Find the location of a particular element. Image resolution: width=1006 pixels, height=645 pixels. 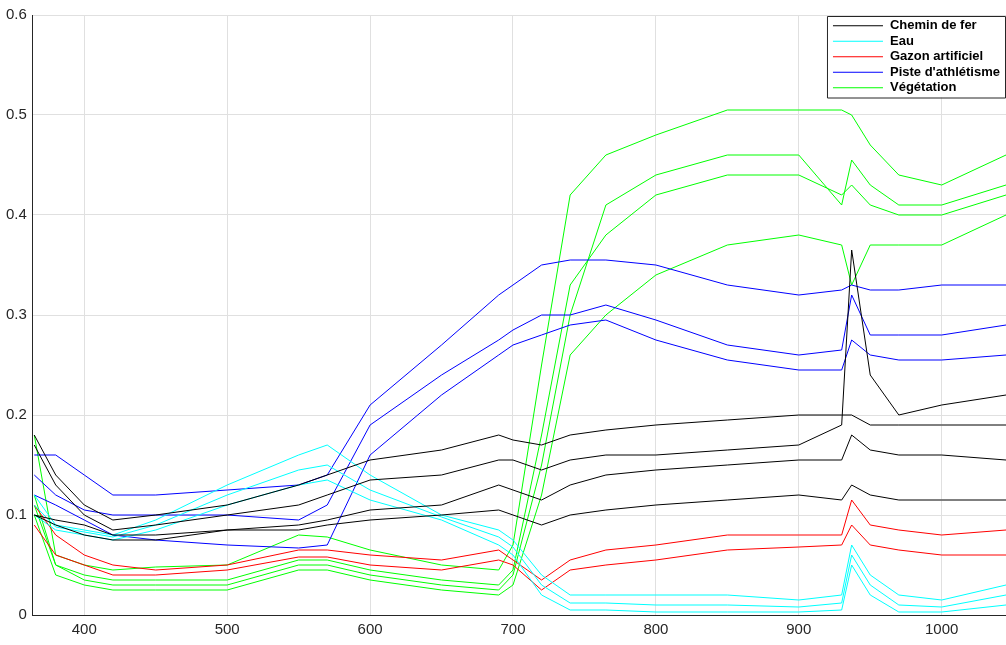

x-tick-label: 500 is located at coordinates (227, 629).